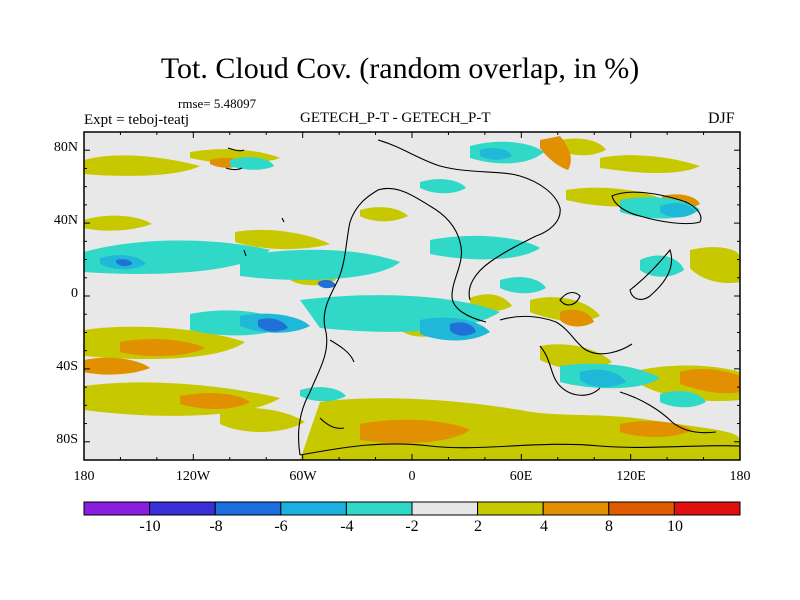 The image size is (800, 600). I want to click on lon-tick-label: 60W, so click(303, 476).